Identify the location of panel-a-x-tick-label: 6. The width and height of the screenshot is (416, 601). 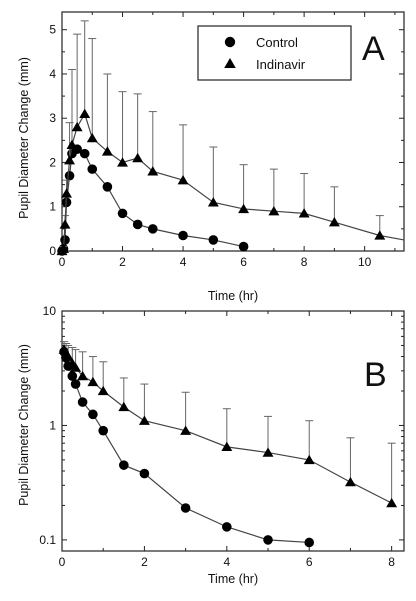
(243, 262).